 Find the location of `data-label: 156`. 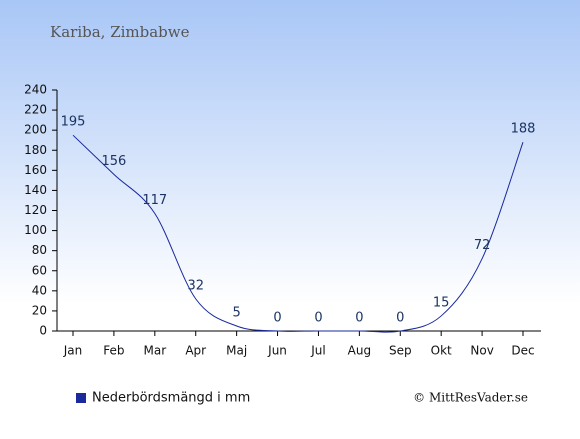

data-label: 156 is located at coordinates (113, 161).